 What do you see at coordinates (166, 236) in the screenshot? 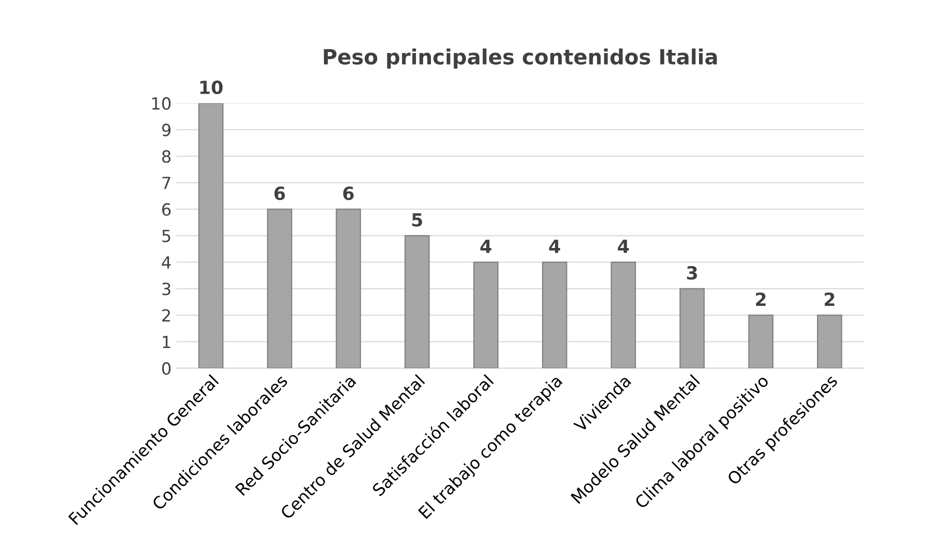
I see `y-tick-label: 5` at bounding box center [166, 236].